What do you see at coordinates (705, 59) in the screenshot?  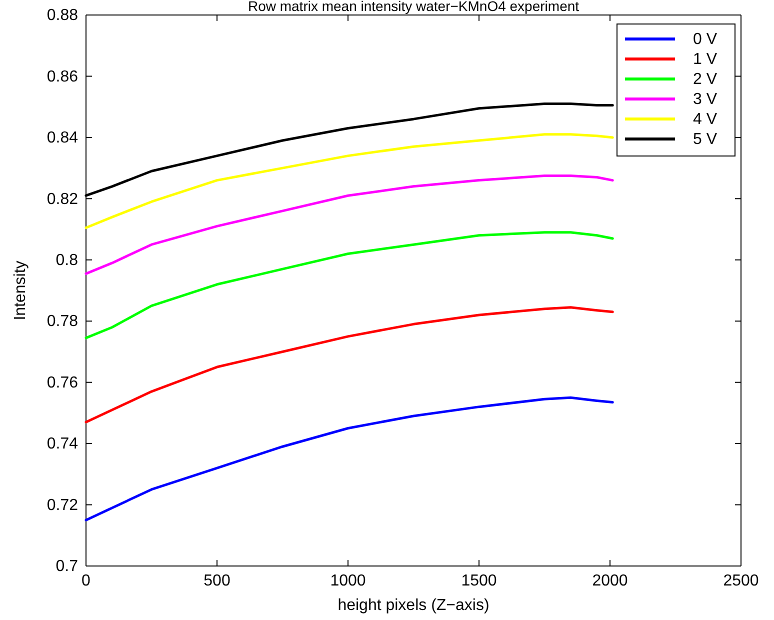 I see `legend-label: 1 V` at bounding box center [705, 59].